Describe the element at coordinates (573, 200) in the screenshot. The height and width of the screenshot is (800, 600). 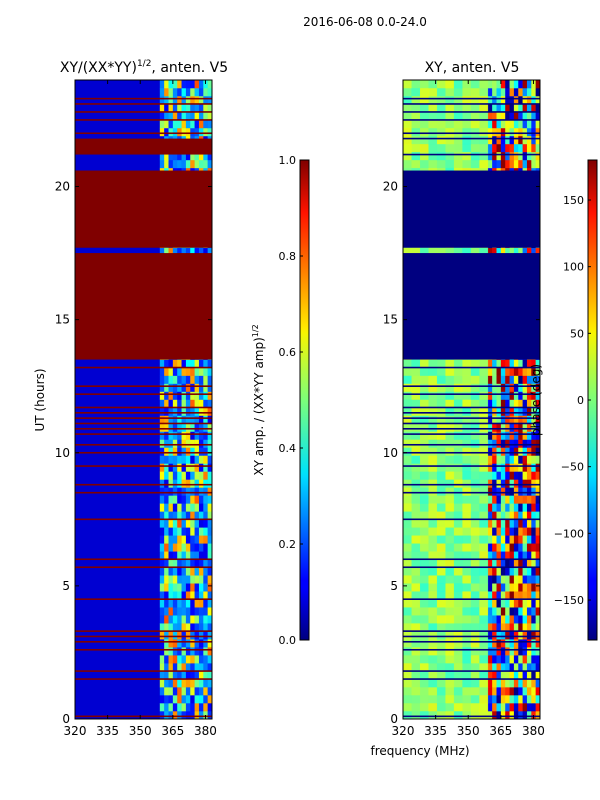
I see `colorbar-tick-label: 150` at that location.